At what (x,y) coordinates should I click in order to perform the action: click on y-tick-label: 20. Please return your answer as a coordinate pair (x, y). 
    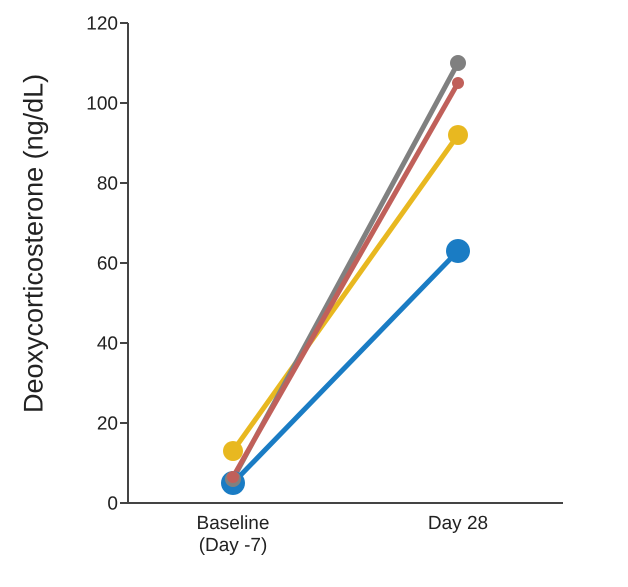
    Looking at the image, I should click on (107, 424).